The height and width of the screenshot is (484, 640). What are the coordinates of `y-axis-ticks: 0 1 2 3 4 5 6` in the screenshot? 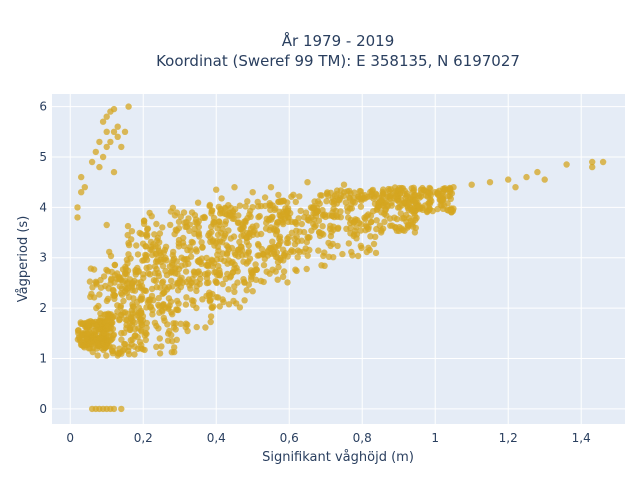 It's located at (43, 258).